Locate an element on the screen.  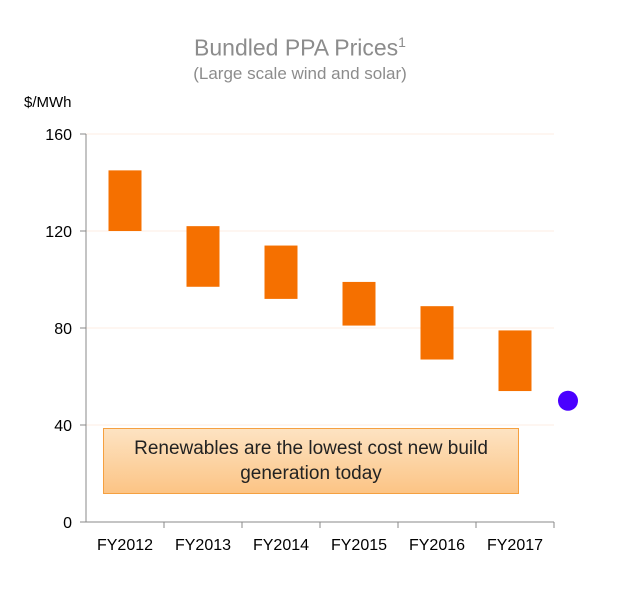
chart-subtitle: (Large scale wind and solar) is located at coordinates (300, 73).